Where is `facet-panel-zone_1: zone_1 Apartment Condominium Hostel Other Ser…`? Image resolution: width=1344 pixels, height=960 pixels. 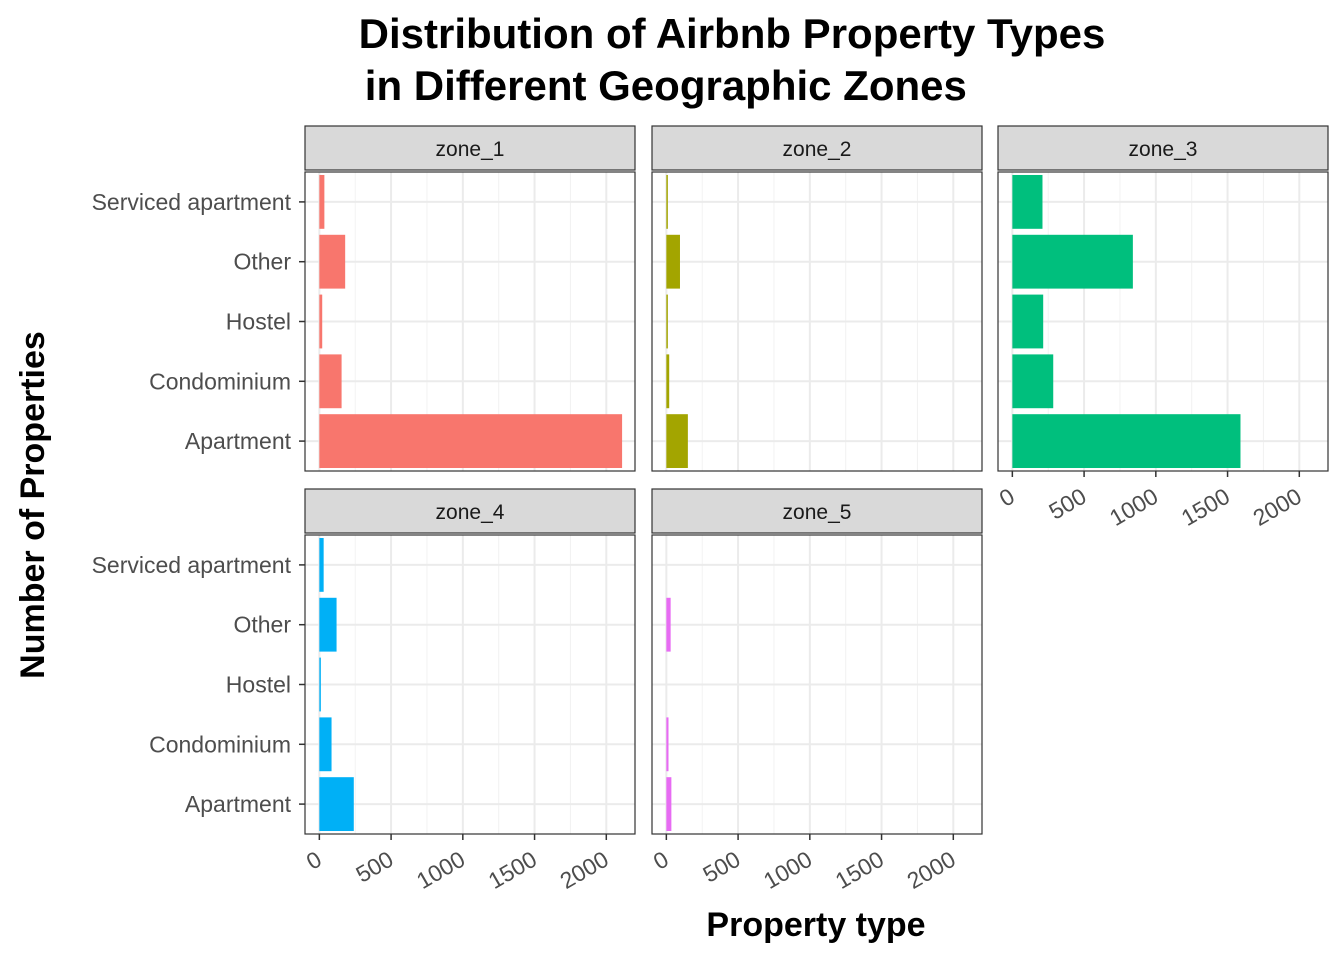
facet-panel-zone_1: zone_1 Apartment Condominium Hostel Other Ser… is located at coordinates (364, 298).